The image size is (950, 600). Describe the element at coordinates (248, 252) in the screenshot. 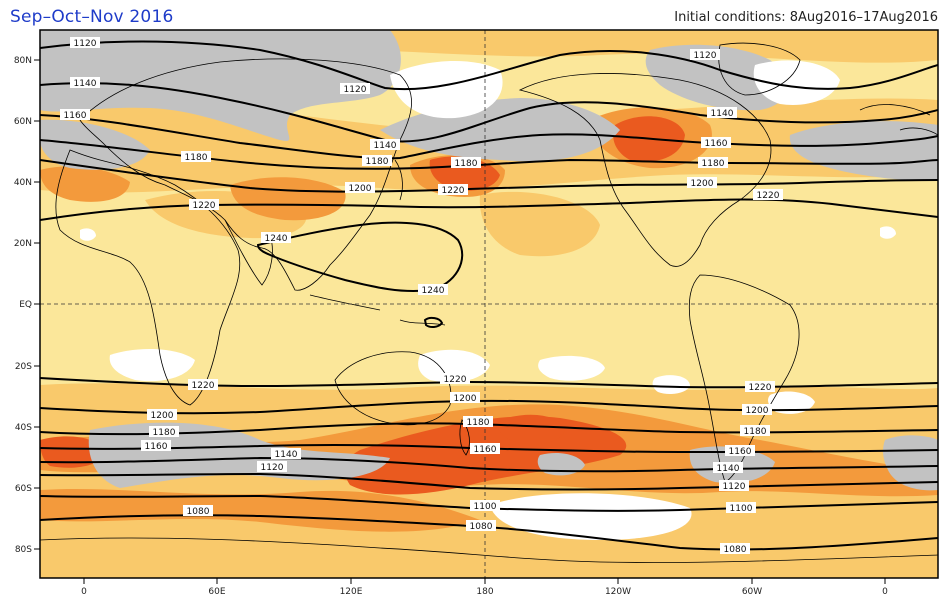

I see `coast-india` at that location.